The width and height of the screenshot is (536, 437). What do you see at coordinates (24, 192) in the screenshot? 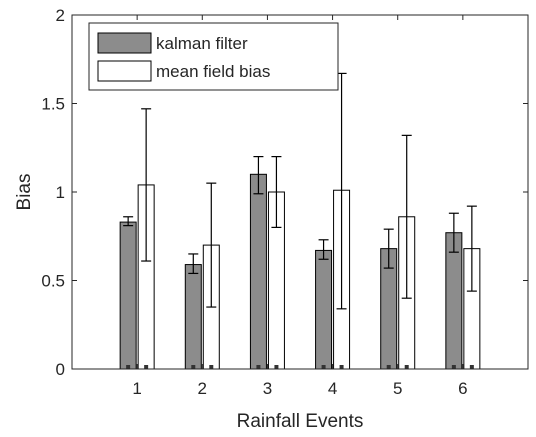
I see `y-axis-label: Bias` at bounding box center [24, 192].